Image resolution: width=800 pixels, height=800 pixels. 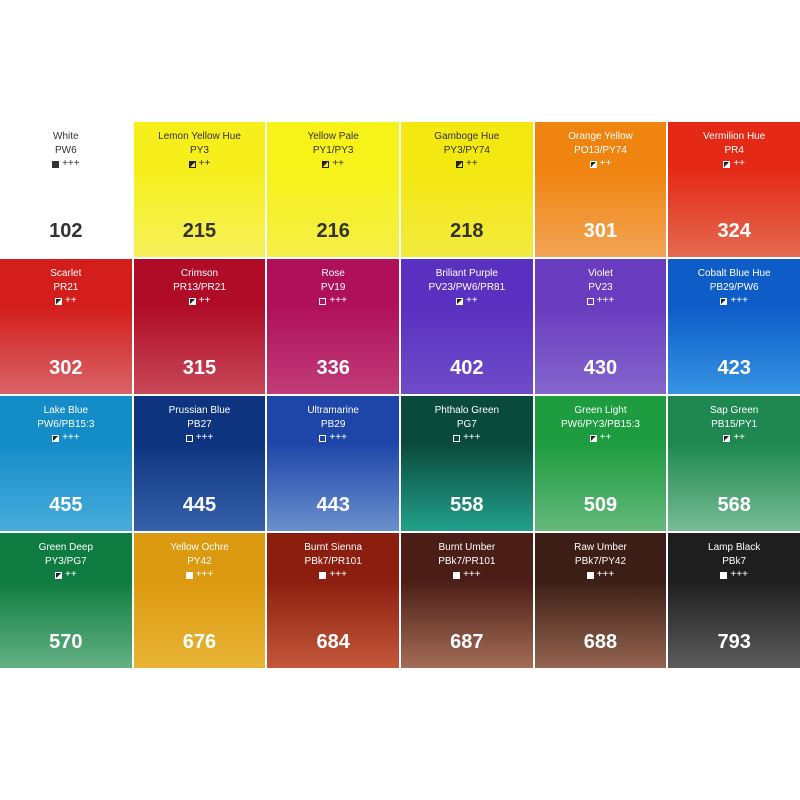 What do you see at coordinates (600, 136) in the screenshot?
I see `color-name: Orange Yellow` at bounding box center [600, 136].